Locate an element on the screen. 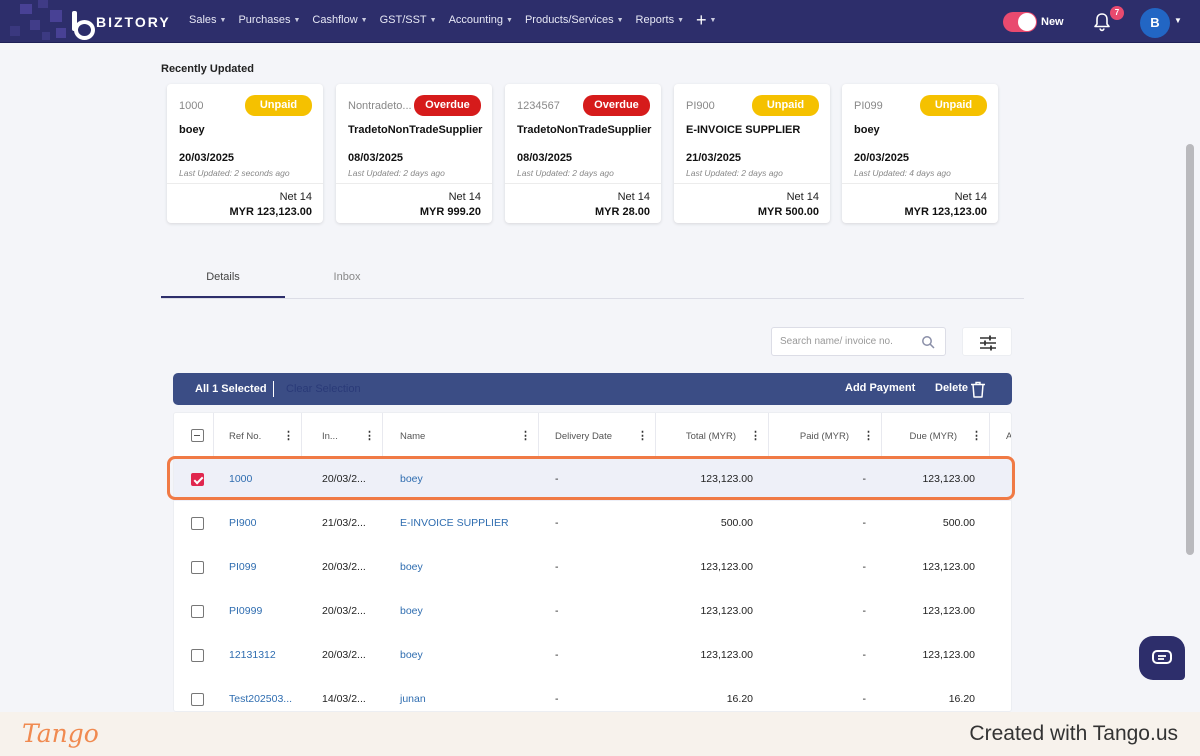  add-payment-button: Add Payment is located at coordinates (880, 388).